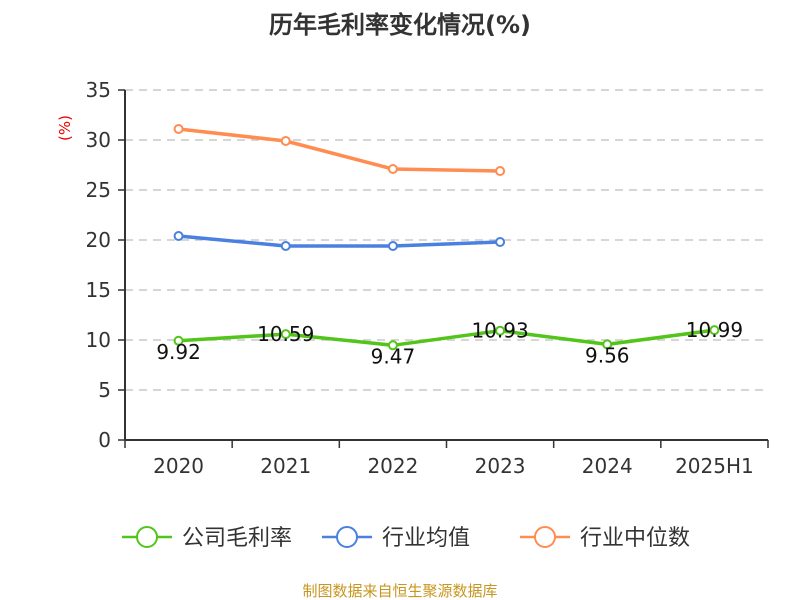  Describe the element at coordinates (392, 466) in the screenshot. I see `x-tick-label: 2022` at that location.